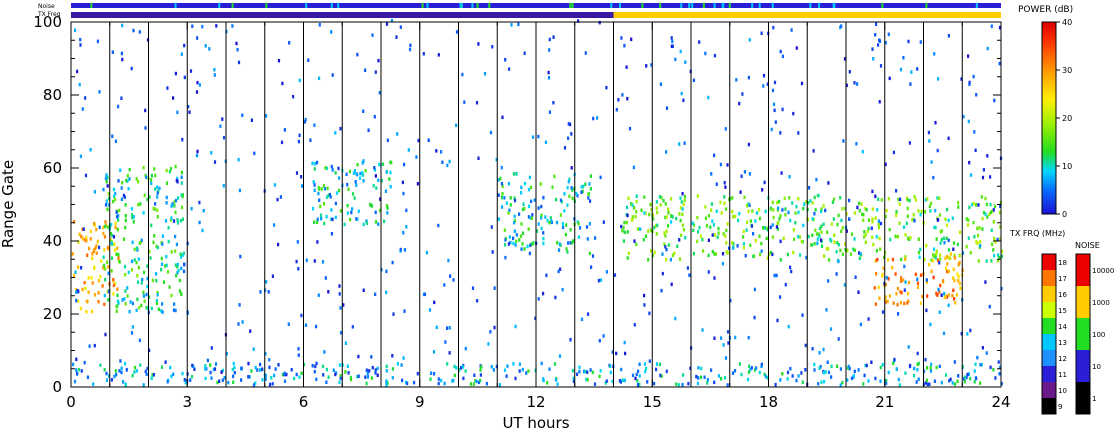 The width and height of the screenshot is (1118, 435). I want to click on noise-strip-tick, so click(570, 5).